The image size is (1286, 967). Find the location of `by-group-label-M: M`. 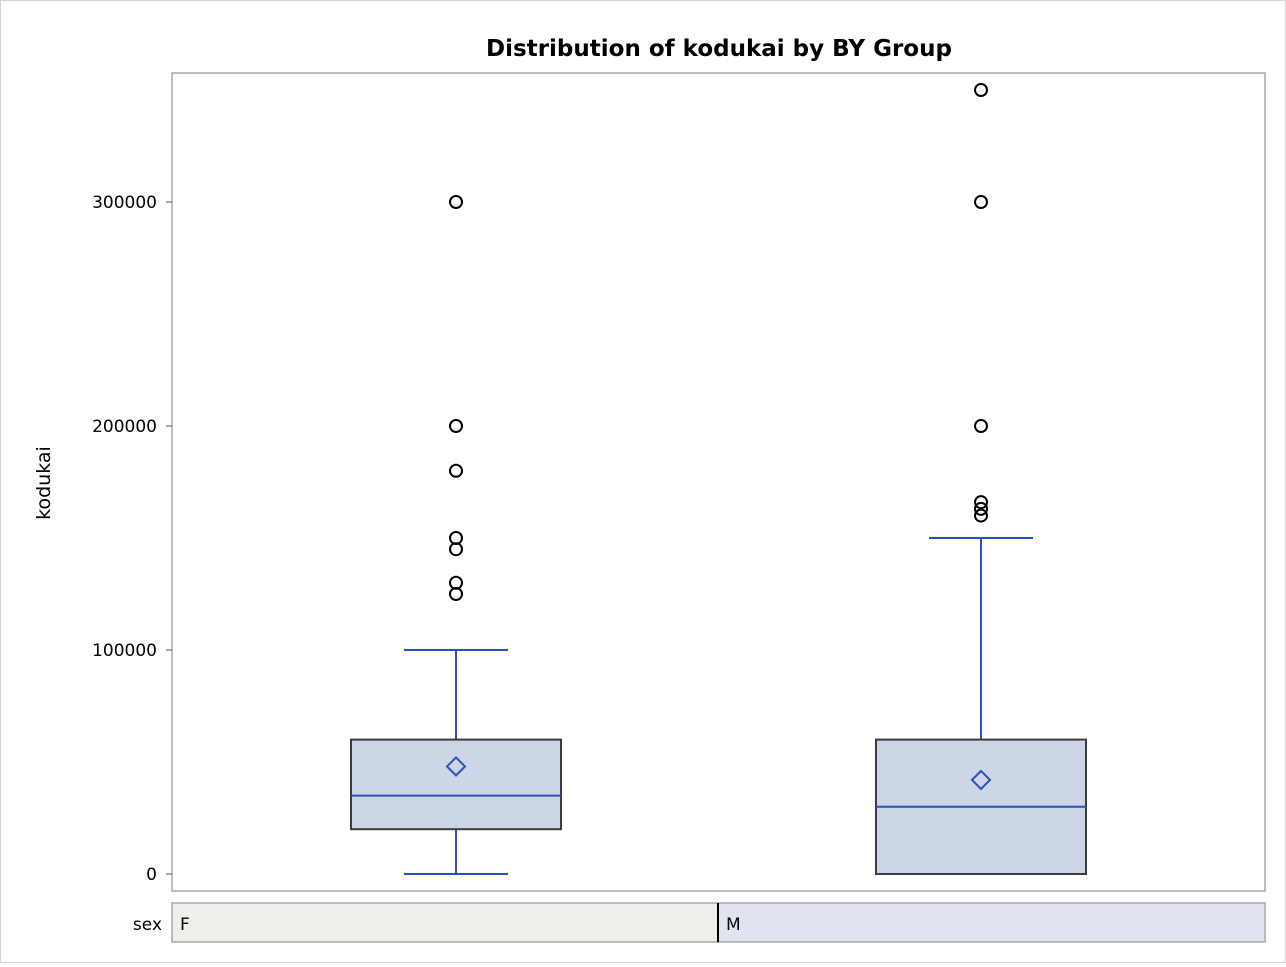

by-group-label-M: M is located at coordinates (733, 925).